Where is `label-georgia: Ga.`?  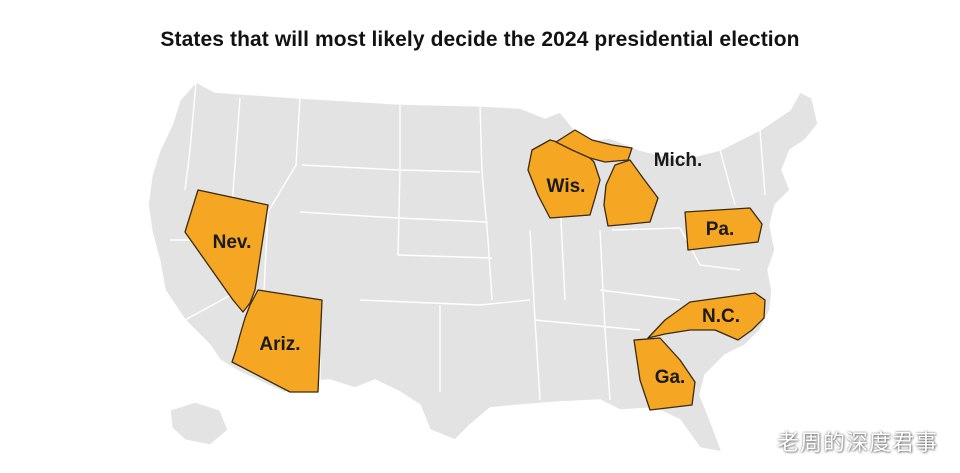
label-georgia: Ga. is located at coordinates (670, 377).